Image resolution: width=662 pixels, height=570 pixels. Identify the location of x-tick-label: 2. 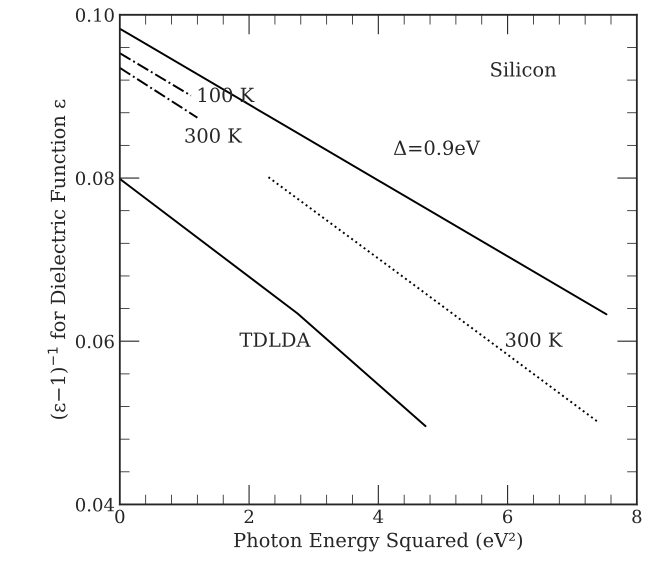
(249, 517).